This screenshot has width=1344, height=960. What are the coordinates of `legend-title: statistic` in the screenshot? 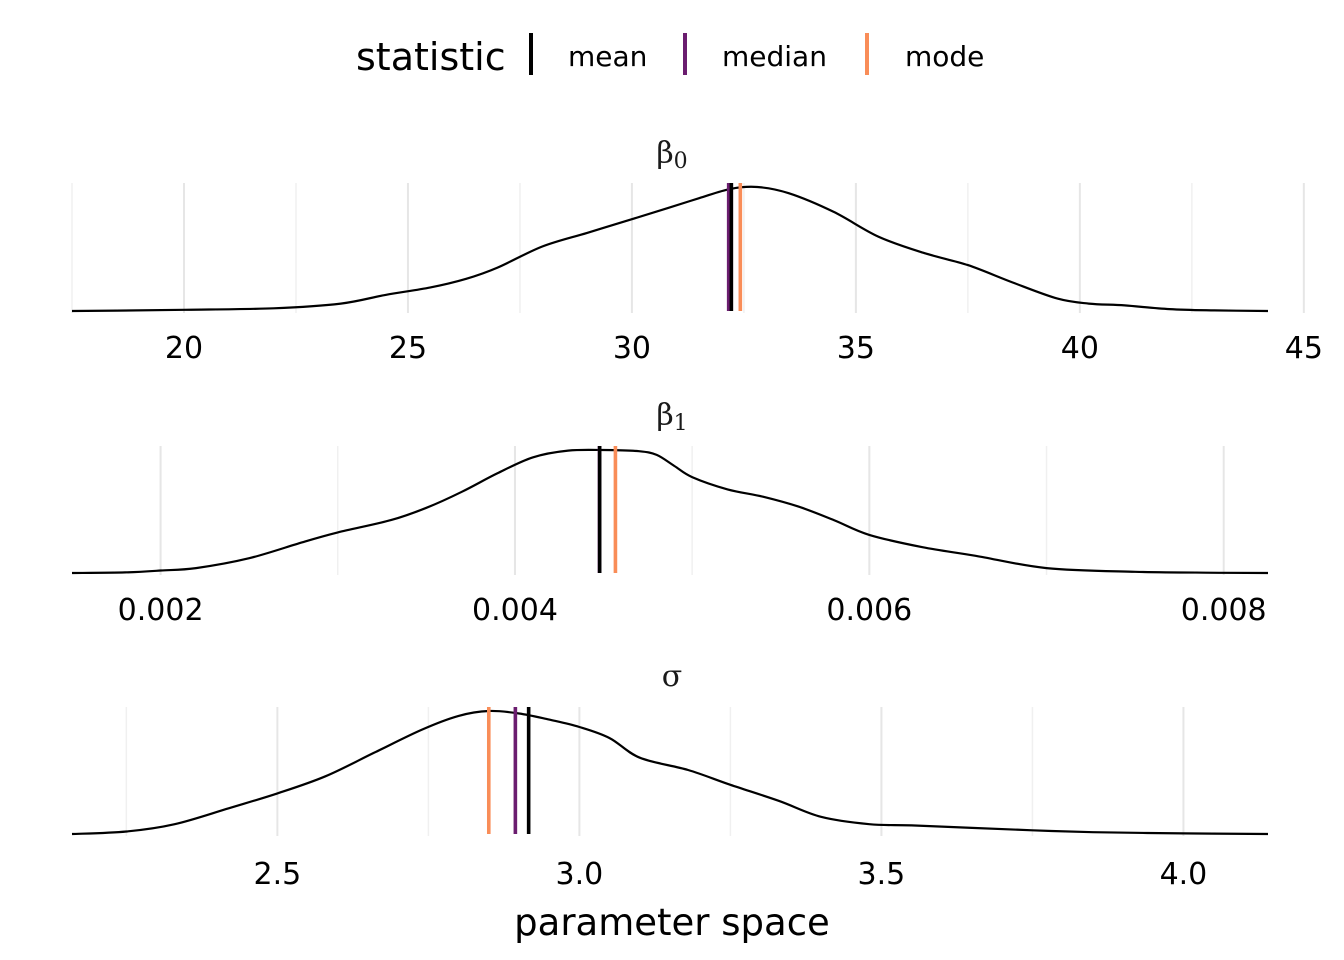 It's located at (431, 57).